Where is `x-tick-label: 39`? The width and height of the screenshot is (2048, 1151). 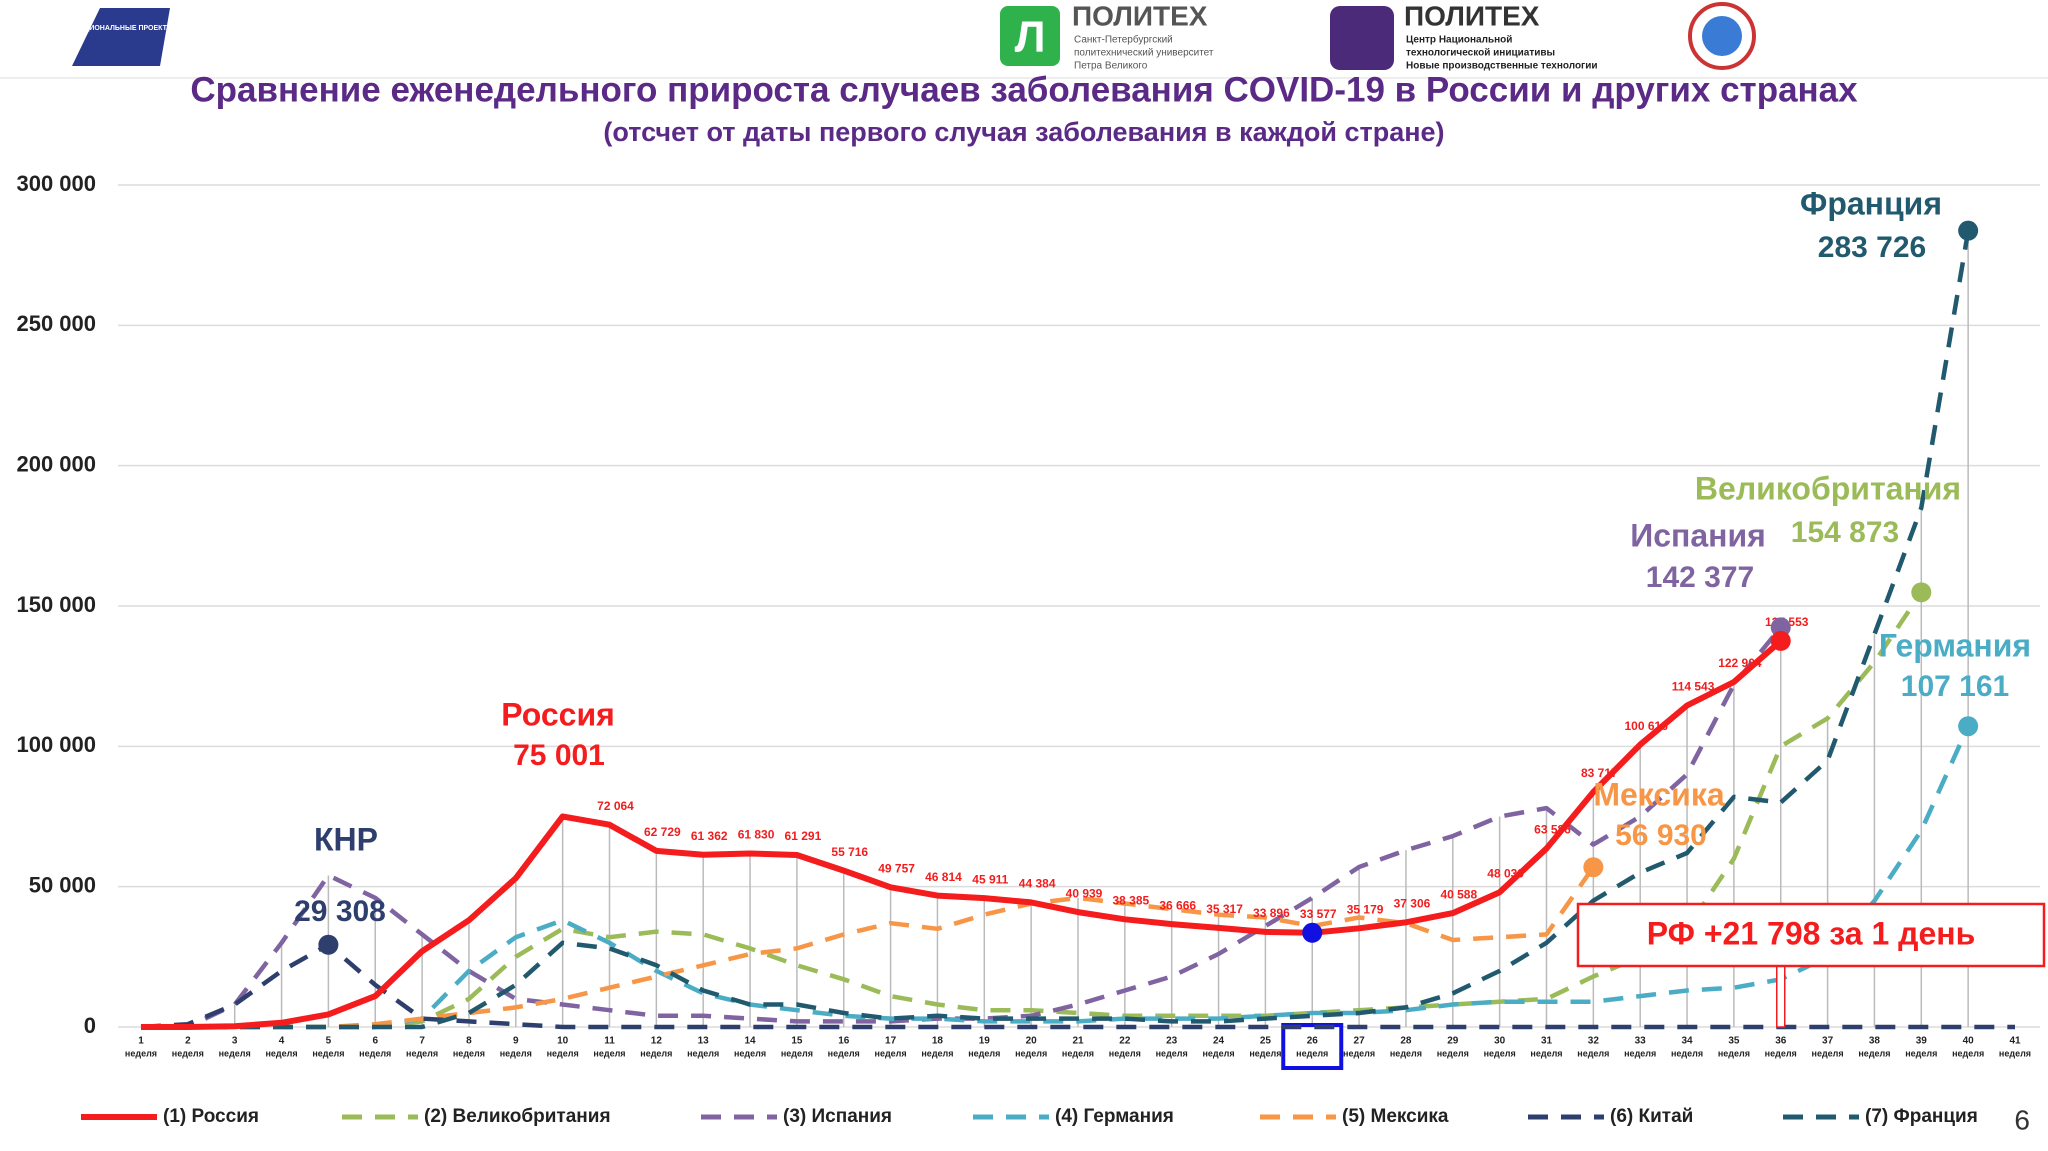
x-tick-label: 39 is located at coordinates (1922, 1041).